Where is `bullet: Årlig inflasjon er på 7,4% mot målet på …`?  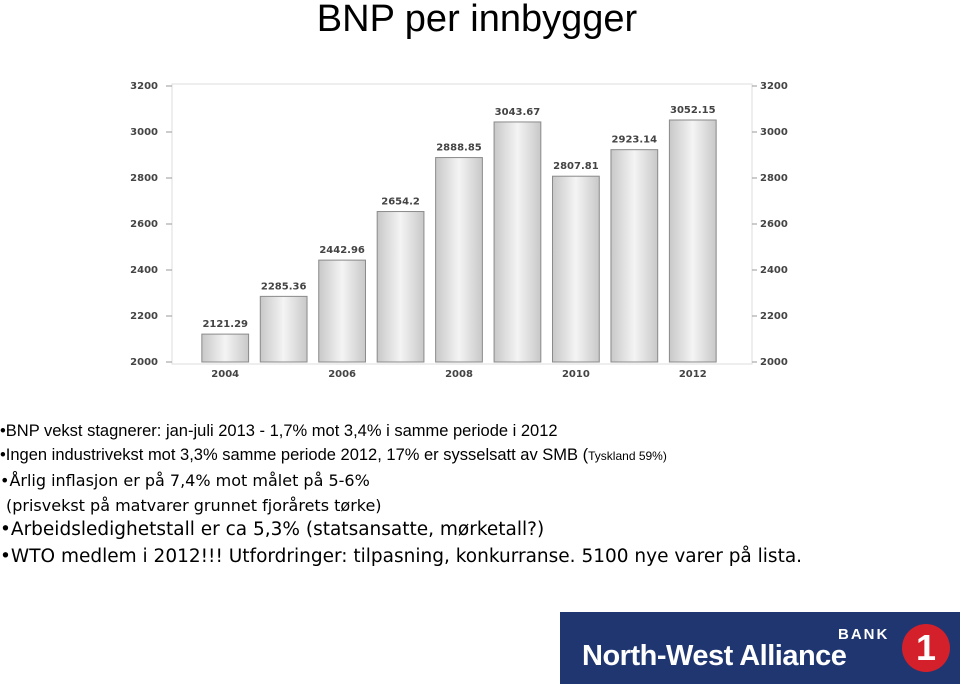 bullet: Årlig inflasjon er på 7,4% mot målet på … is located at coordinates (184, 480).